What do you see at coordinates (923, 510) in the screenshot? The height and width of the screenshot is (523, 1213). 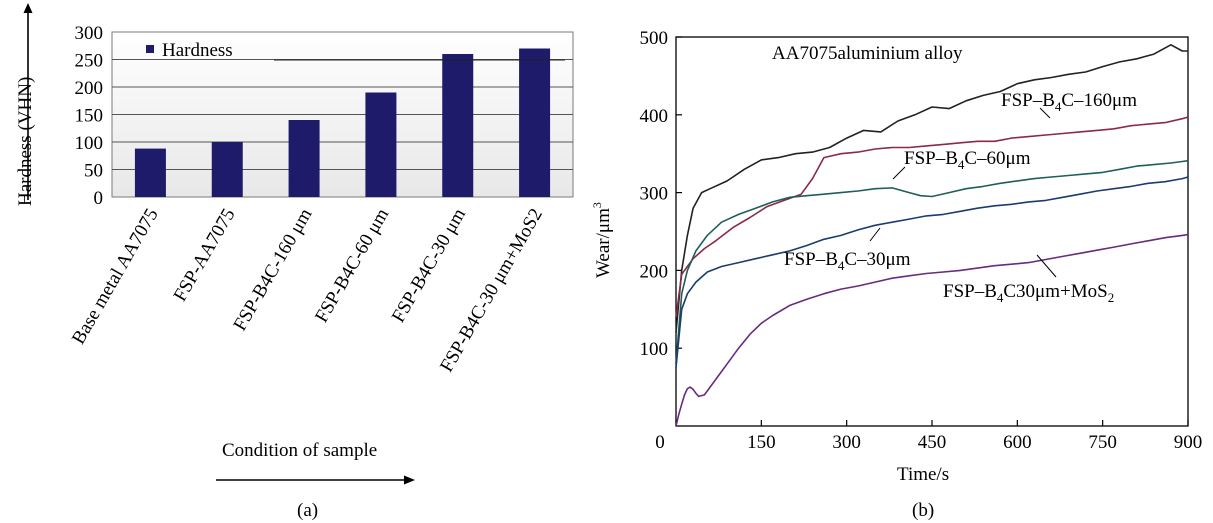 I see `panel-label-b: (b)` at bounding box center [923, 510].